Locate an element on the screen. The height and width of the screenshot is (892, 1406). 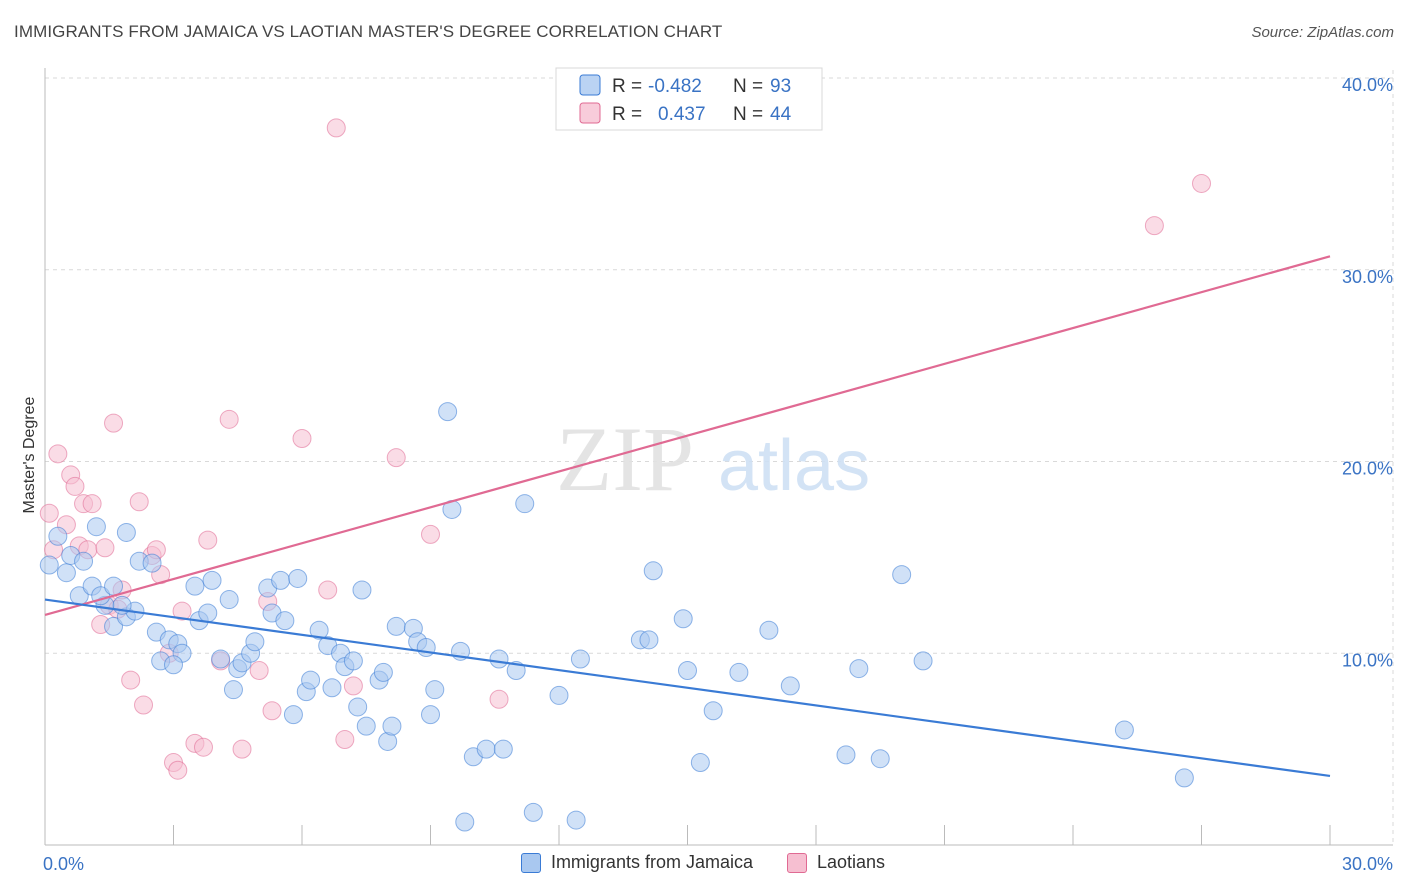
stats-n-value-blue: 93 is located at coordinates (780, 86).